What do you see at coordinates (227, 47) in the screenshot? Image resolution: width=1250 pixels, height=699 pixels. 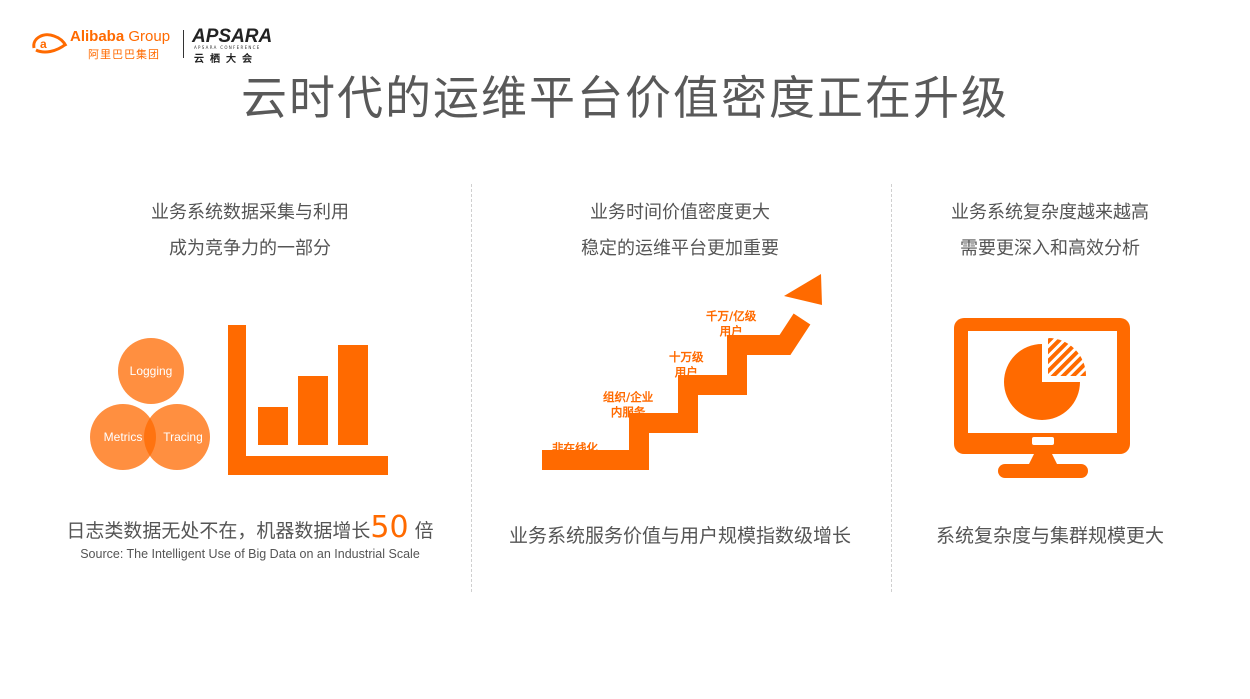 I see `apsara-logo-sub: APSARA CONFERENCE` at bounding box center [227, 47].